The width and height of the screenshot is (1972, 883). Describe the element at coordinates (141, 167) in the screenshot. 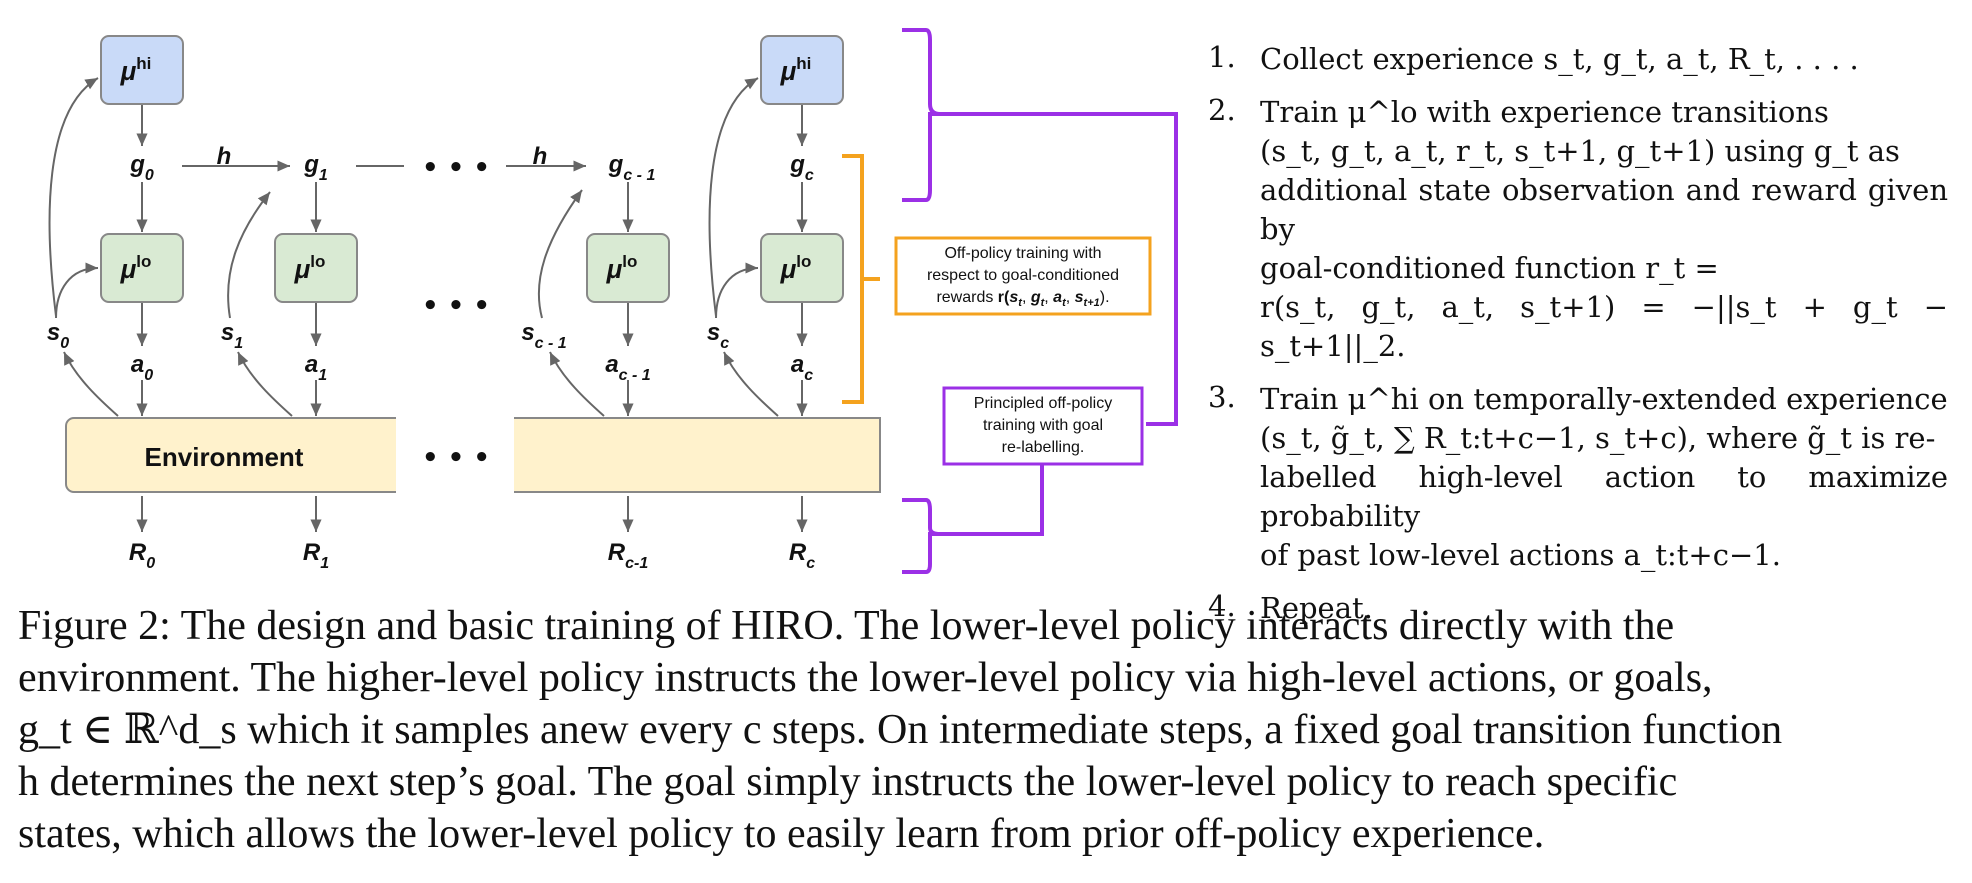

I see `label-g0: g0` at that location.